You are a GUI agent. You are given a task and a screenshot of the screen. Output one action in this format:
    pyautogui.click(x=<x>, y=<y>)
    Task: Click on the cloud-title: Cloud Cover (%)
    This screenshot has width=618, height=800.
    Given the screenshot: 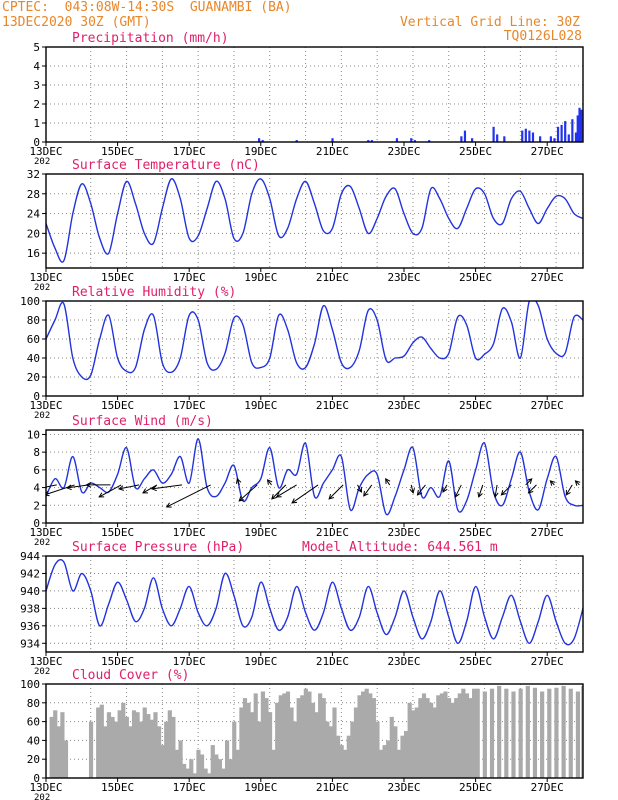 What is the action you would take?
    pyautogui.click(x=130, y=675)
    